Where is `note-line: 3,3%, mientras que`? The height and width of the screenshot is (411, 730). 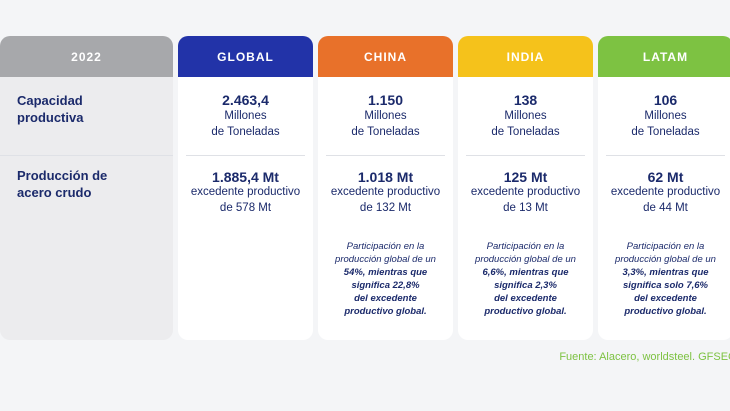 note-line: 3,3%, mientras que is located at coordinates (665, 272).